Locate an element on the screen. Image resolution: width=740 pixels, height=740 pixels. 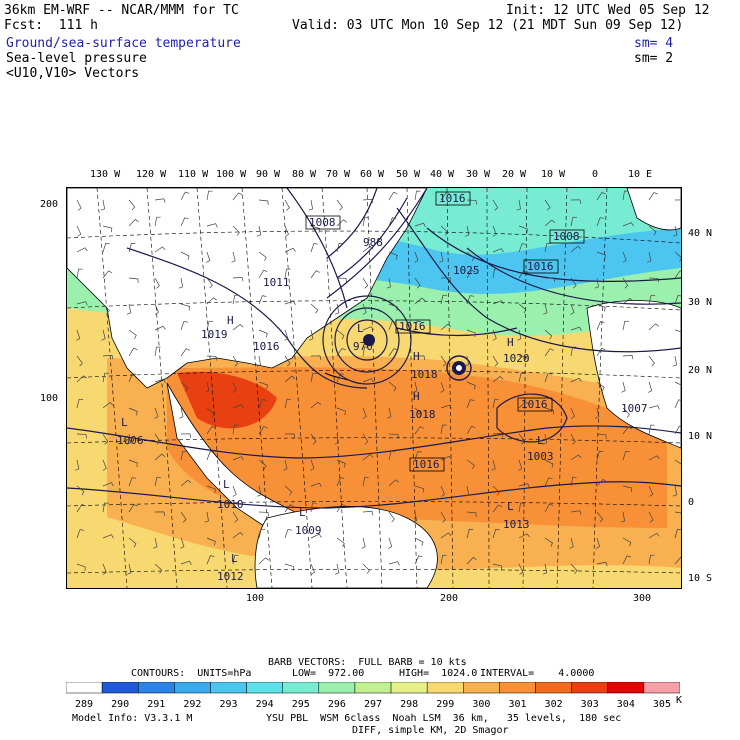
pressure-label: 1013 is located at coordinates (516, 524).